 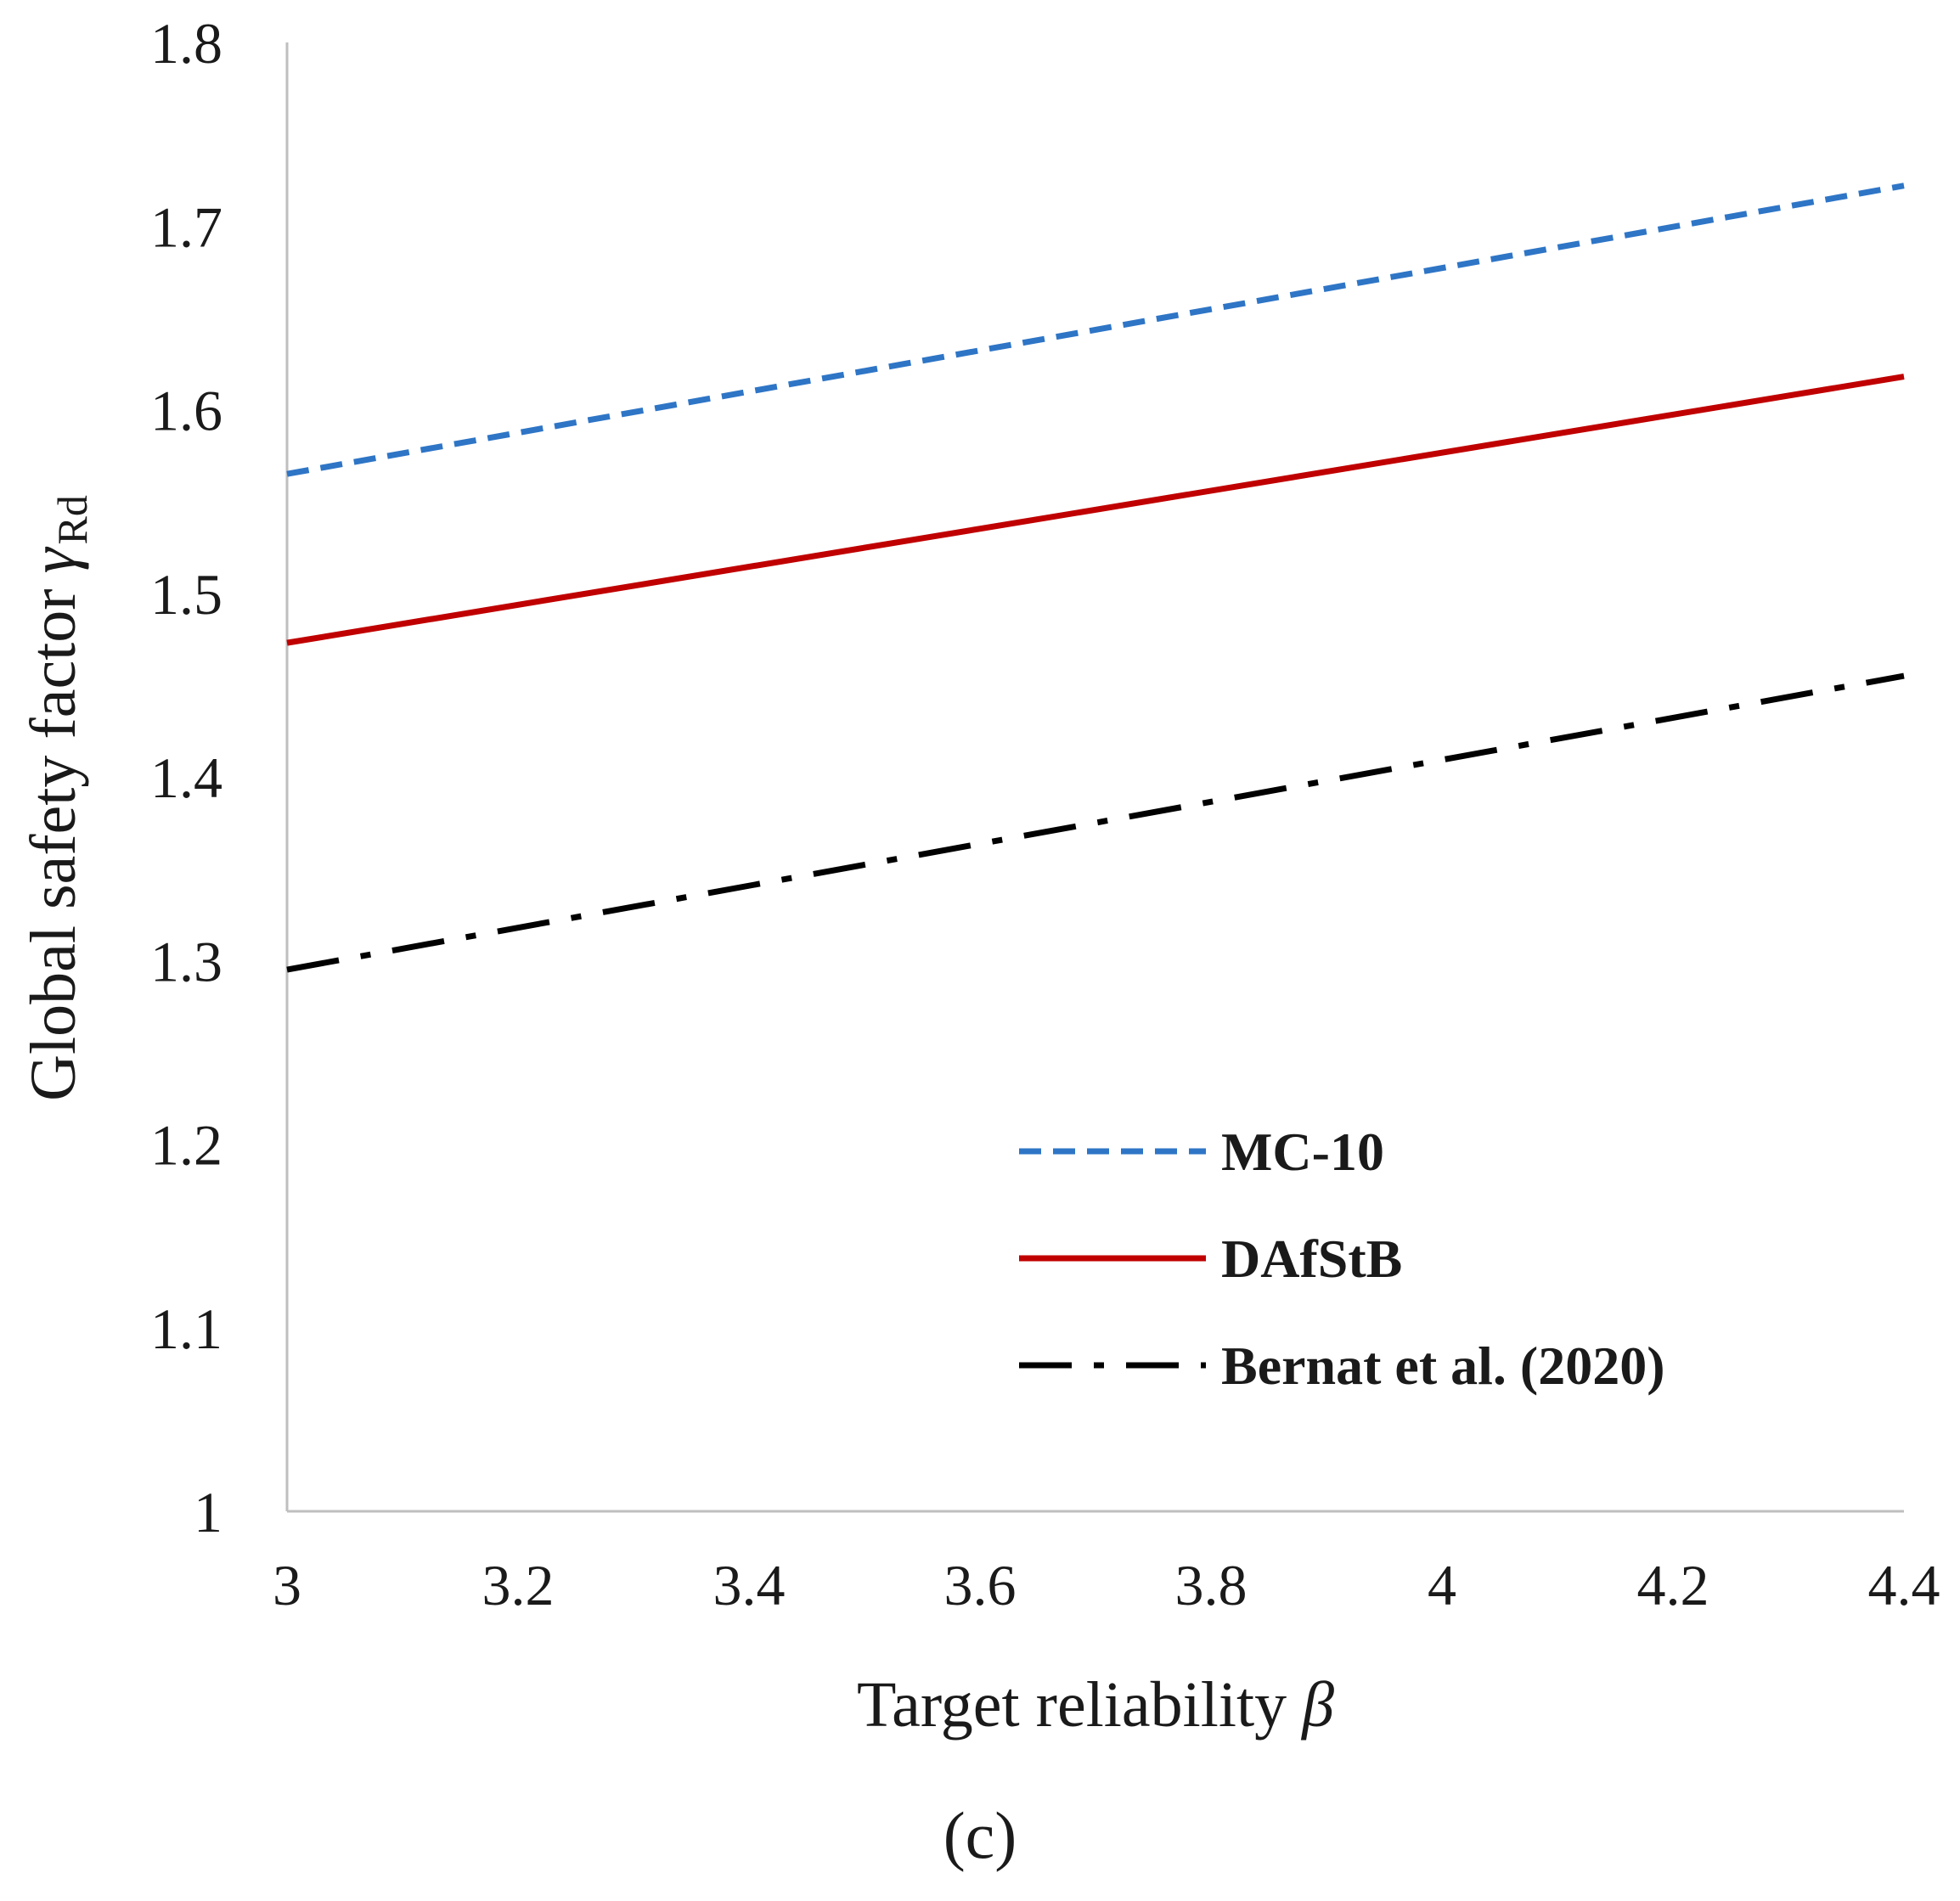 I want to click on legend-label: Bernat et al. (2020), so click(x=1443, y=1366).